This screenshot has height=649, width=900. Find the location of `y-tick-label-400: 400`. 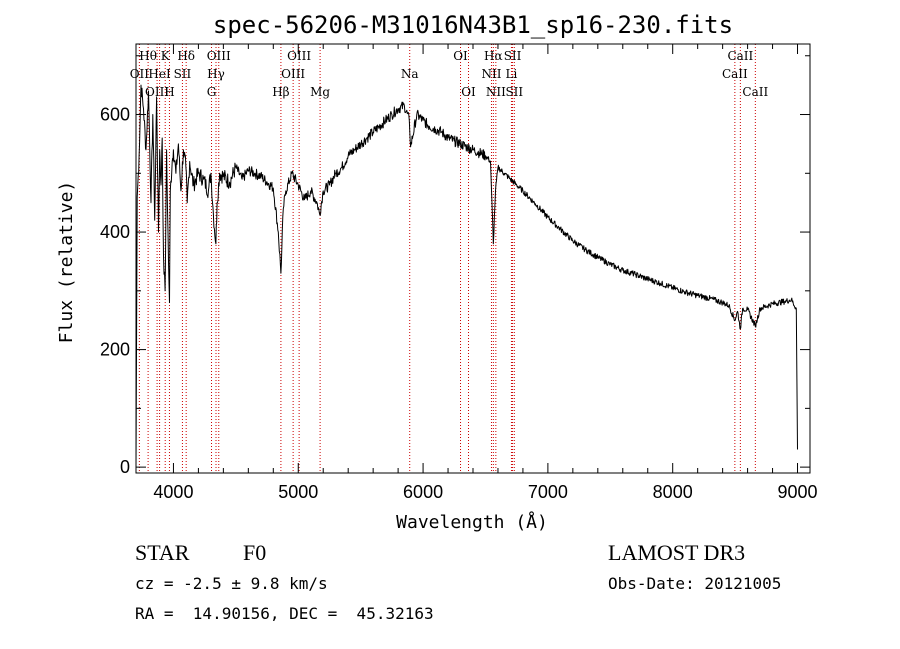

y-tick-label-400: 400 is located at coordinates (115, 232).